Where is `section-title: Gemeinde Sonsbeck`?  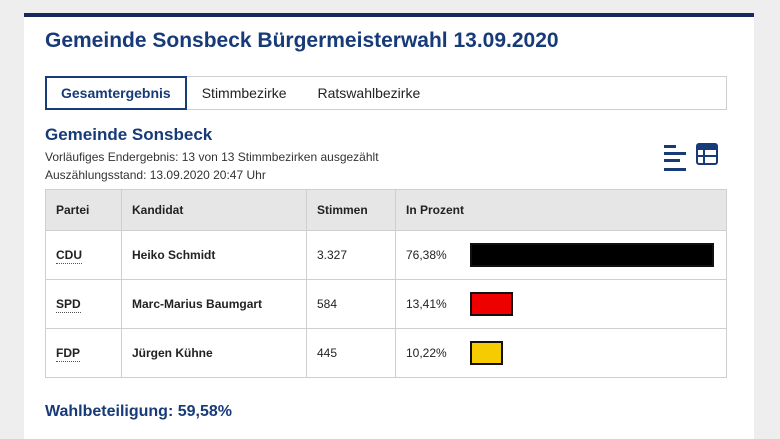 section-title: Gemeinde Sonsbeck is located at coordinates (129, 134).